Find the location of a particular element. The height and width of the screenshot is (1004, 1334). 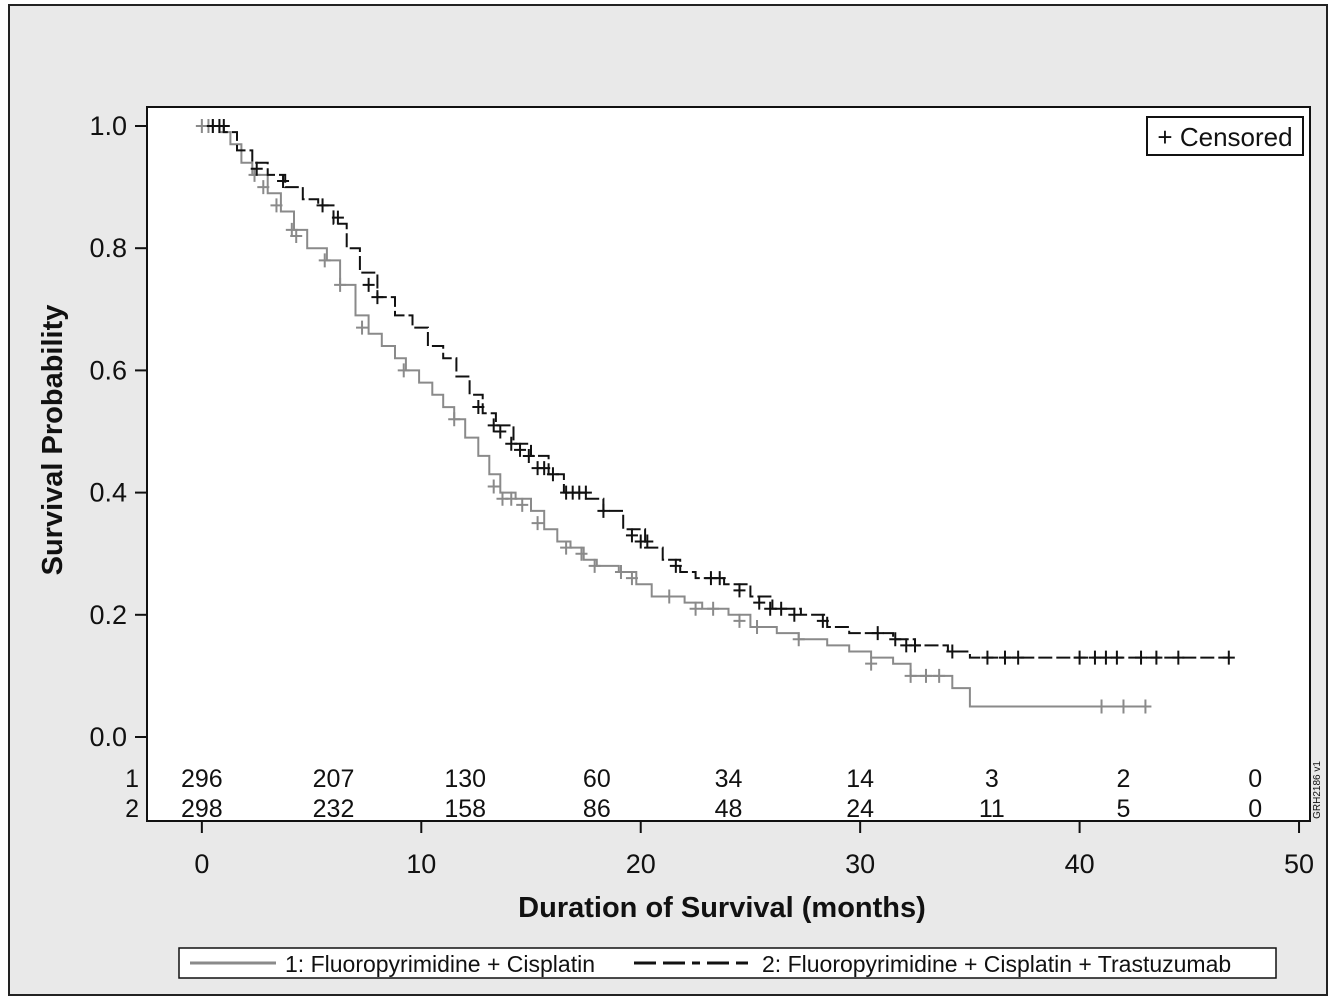

at-risk-s1-t7: 2 is located at coordinates (1124, 779).